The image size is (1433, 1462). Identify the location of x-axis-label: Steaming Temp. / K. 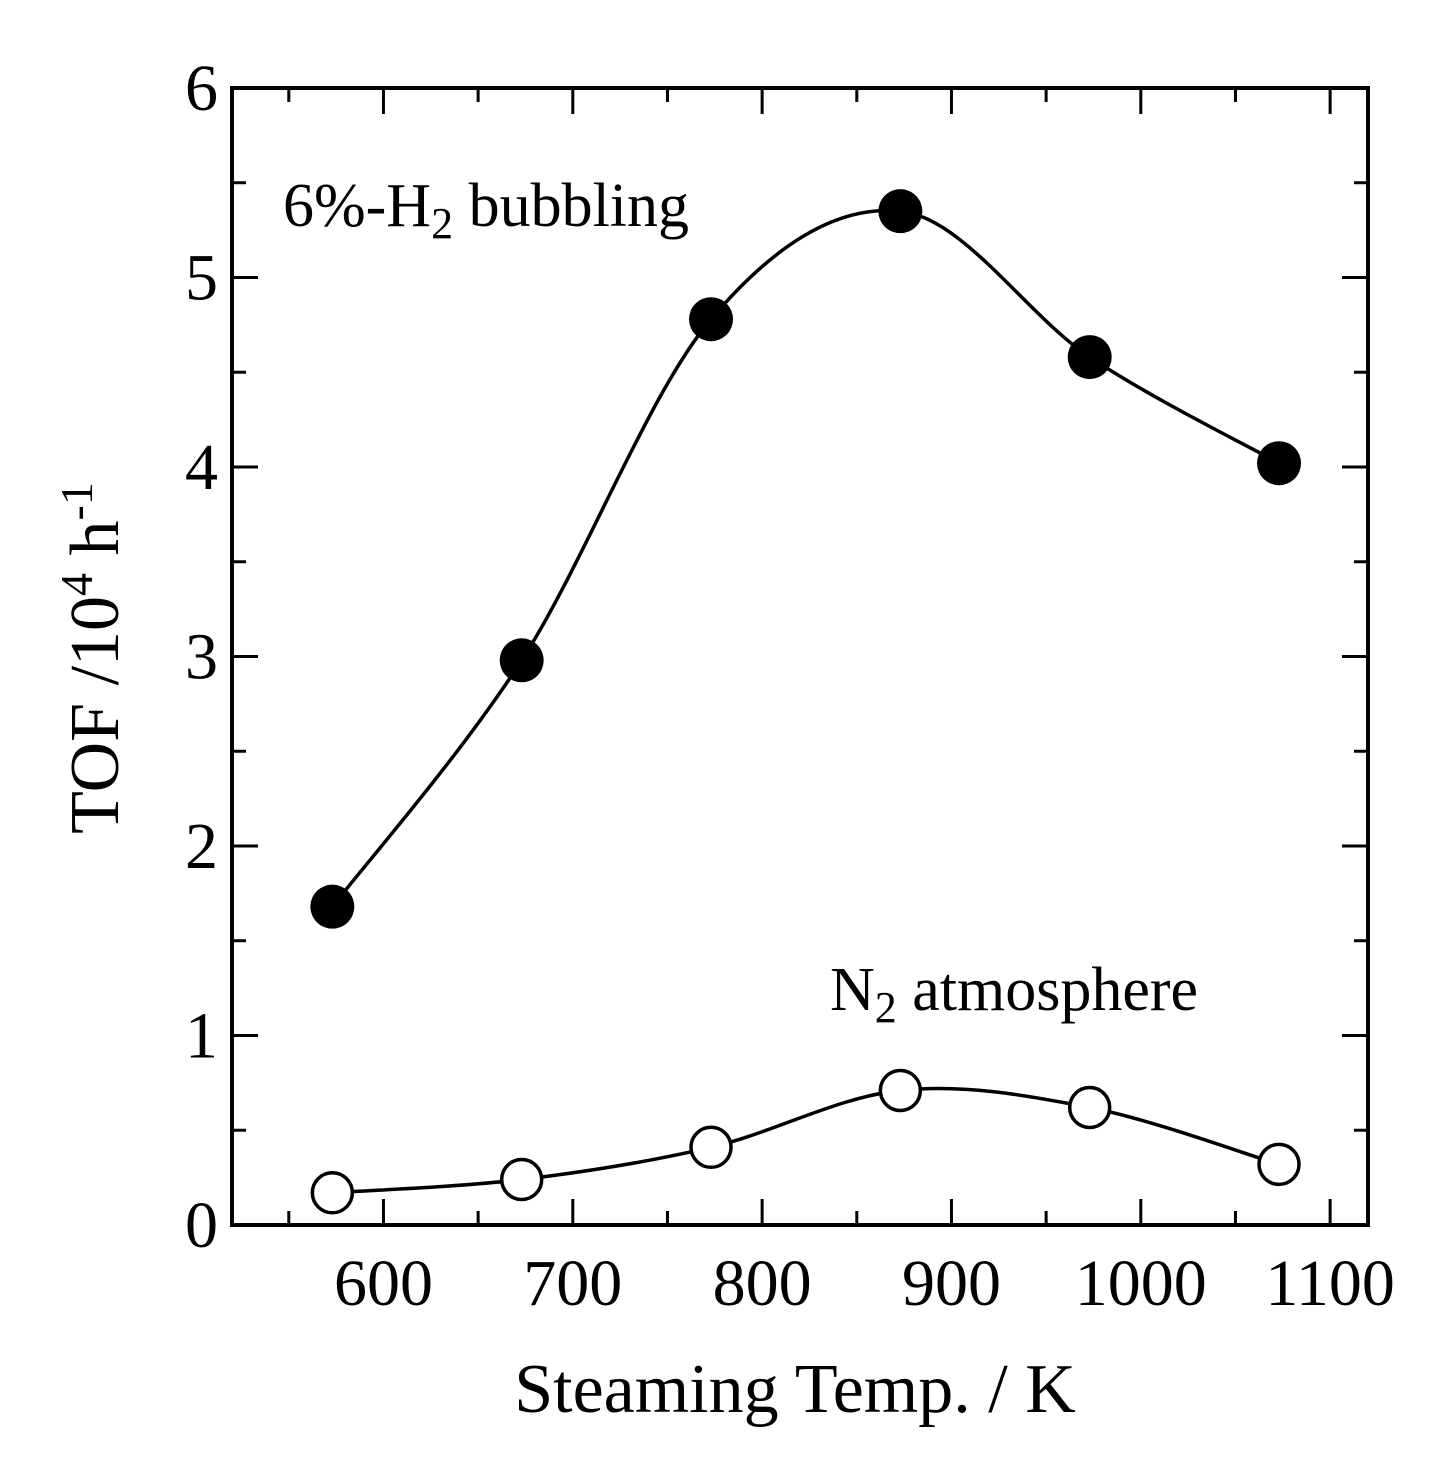
(795, 1389).